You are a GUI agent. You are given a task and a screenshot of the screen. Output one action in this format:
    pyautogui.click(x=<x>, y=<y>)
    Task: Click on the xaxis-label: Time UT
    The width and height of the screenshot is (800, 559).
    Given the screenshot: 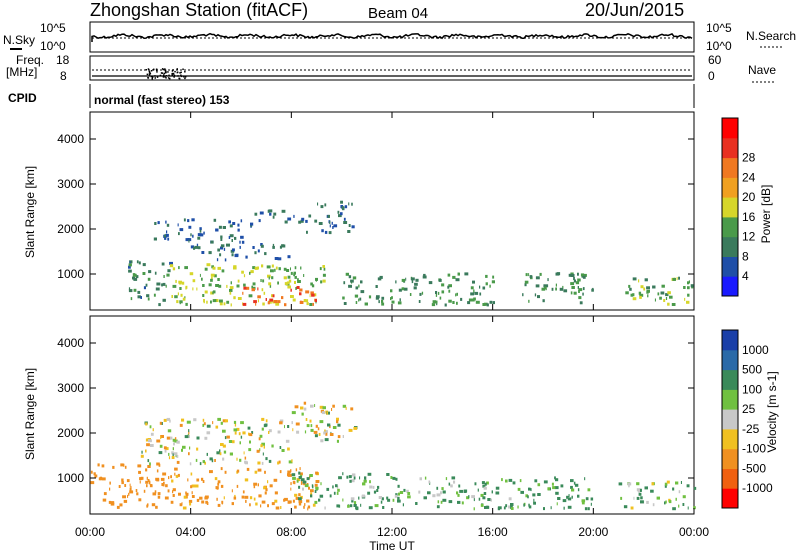 What is the action you would take?
    pyautogui.click(x=392, y=546)
    